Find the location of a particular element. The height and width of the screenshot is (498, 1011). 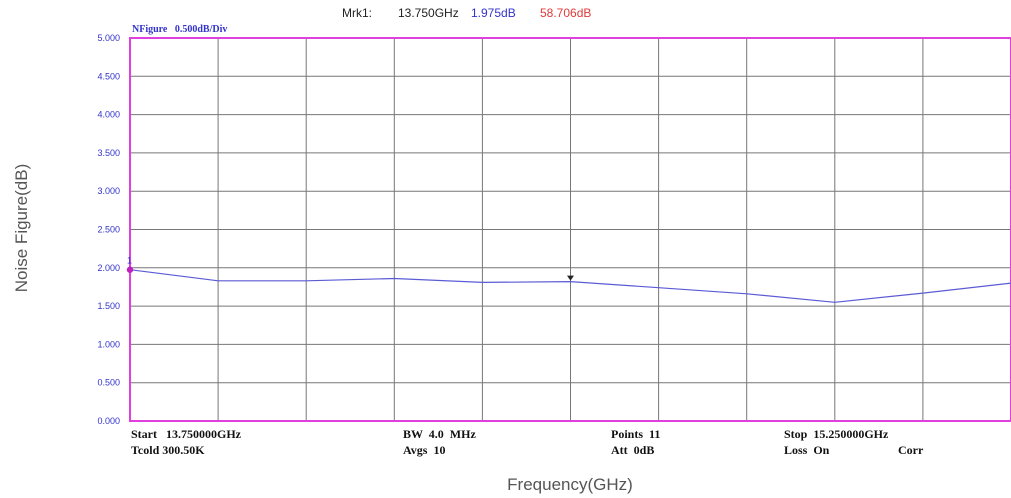

marker-1-dot is located at coordinates (130, 269).